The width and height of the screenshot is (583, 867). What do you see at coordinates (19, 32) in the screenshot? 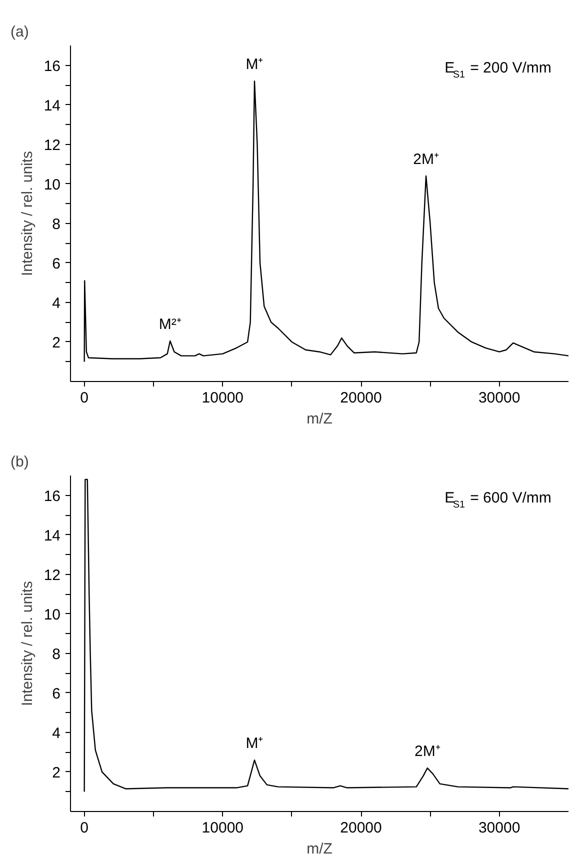
I see `chart-title: (a)` at bounding box center [19, 32].